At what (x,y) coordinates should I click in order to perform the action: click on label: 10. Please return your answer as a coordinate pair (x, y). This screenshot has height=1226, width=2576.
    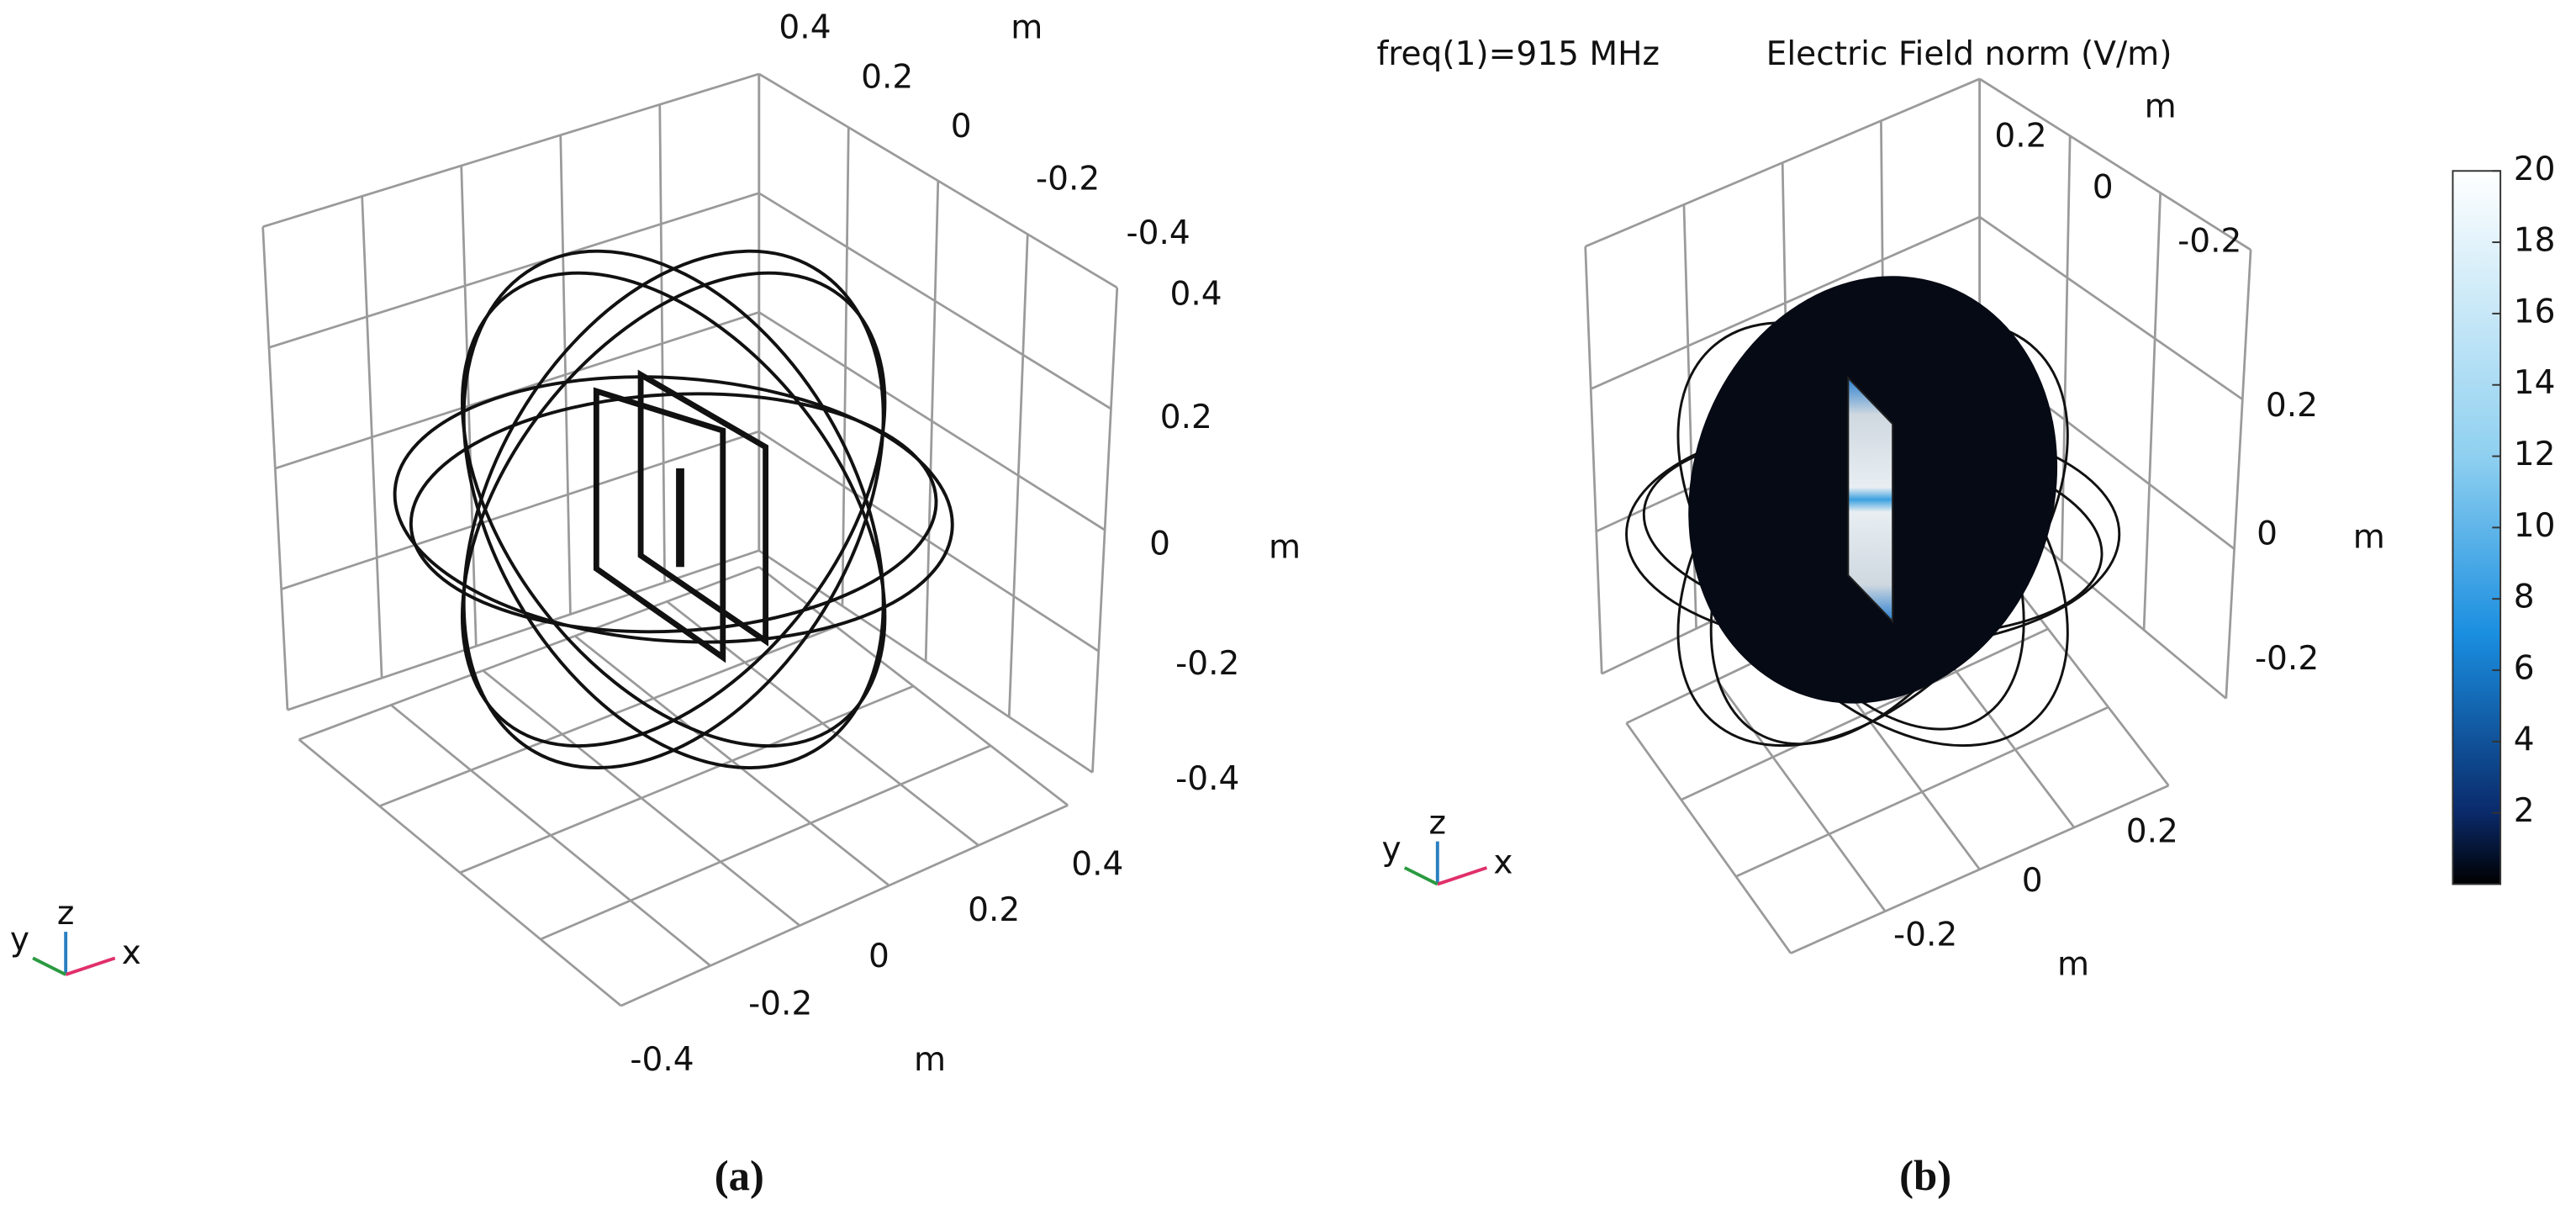
    Looking at the image, I should click on (2535, 526).